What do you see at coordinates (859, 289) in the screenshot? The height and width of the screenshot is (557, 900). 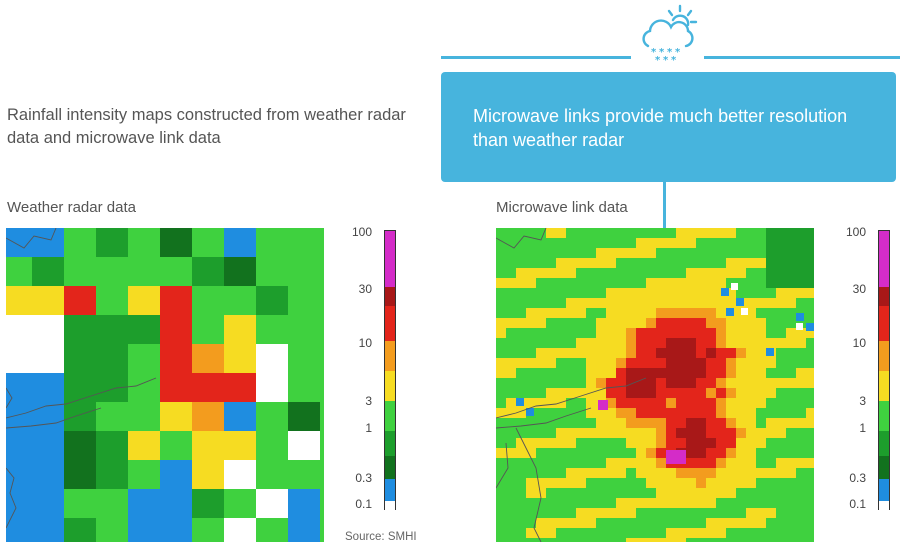 I see `right-tick-30: 30` at bounding box center [859, 289].